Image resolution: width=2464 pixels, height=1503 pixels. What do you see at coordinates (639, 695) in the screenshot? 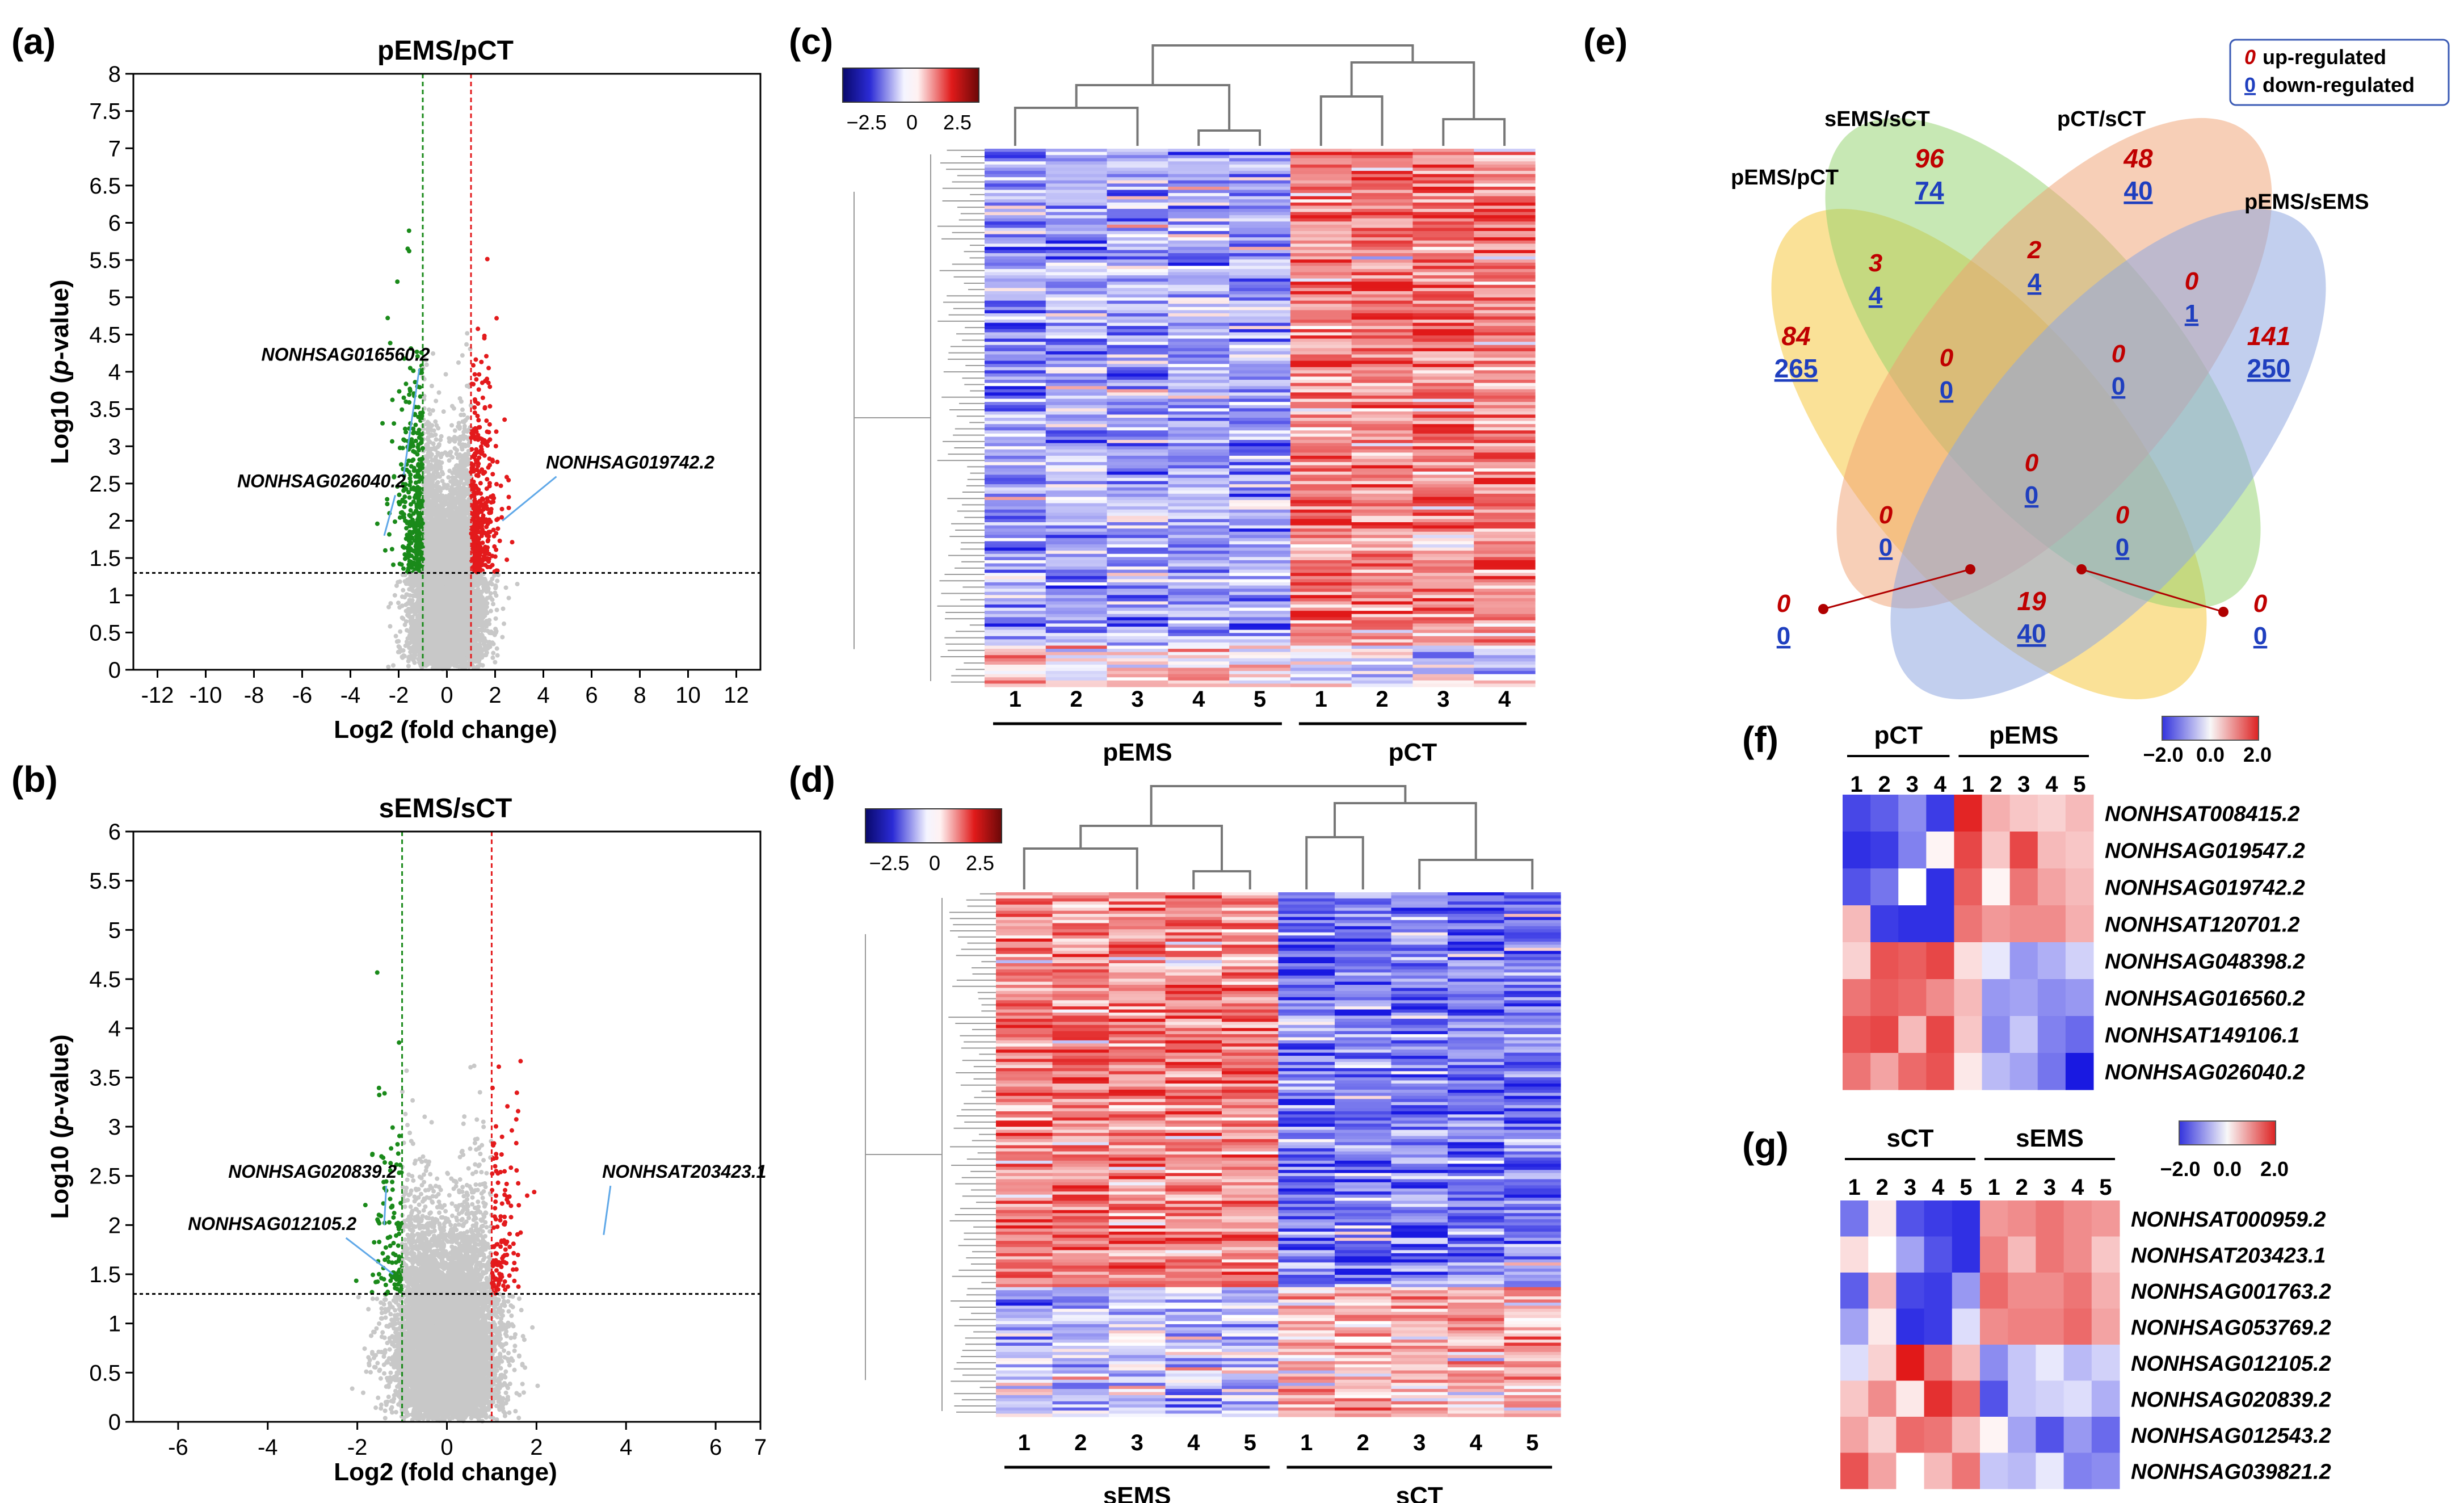
I see `x-tick-label: 8` at bounding box center [639, 695].